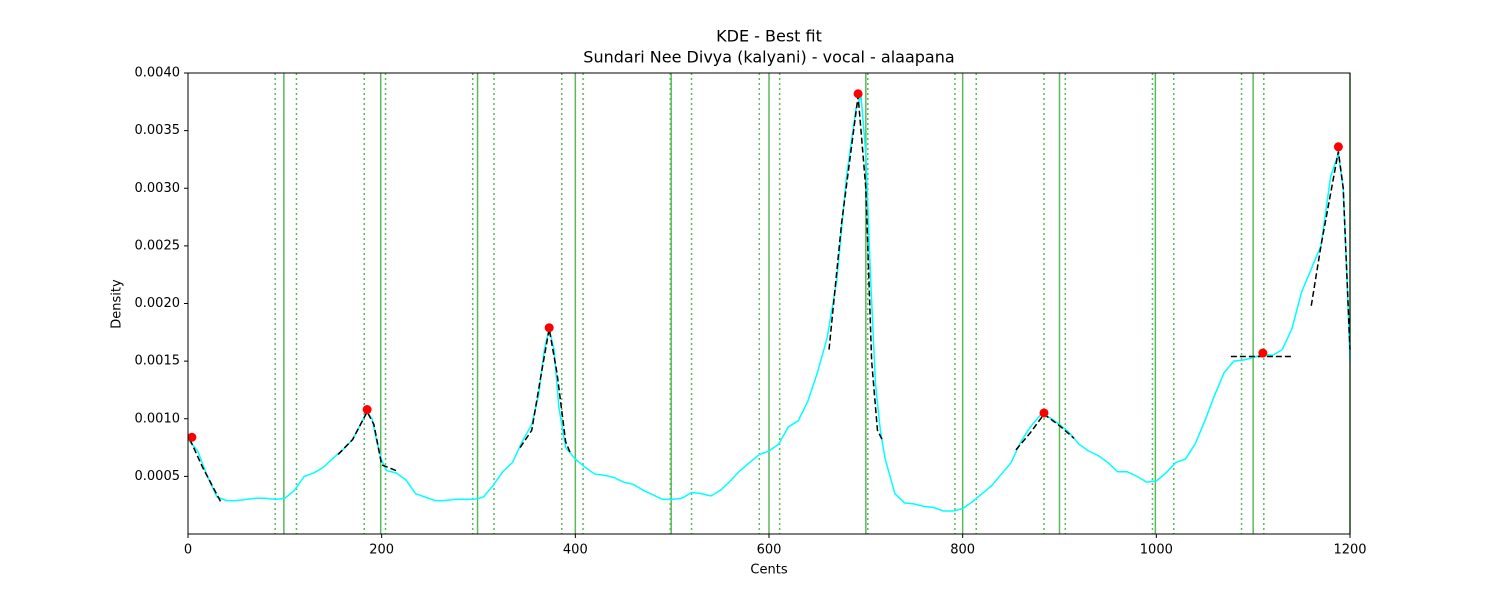  Describe the element at coordinates (962, 550) in the screenshot. I see `x-tick-label: 800` at that location.